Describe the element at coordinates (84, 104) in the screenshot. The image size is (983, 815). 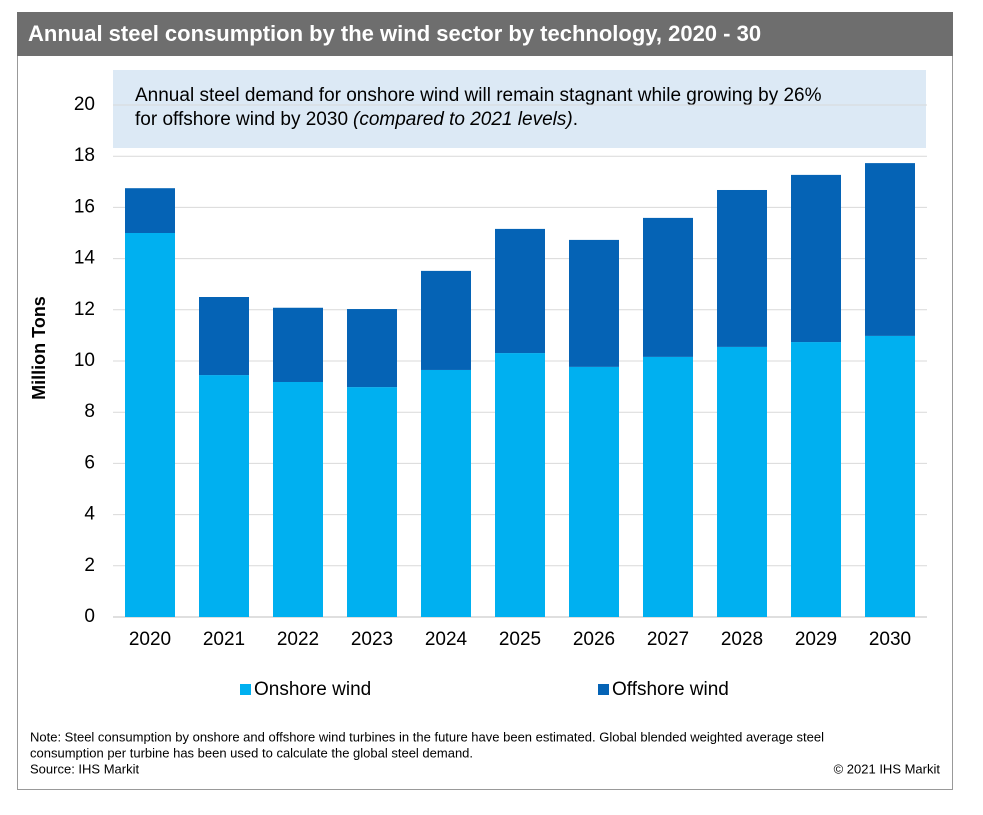
I see `y-tick-label: 20` at that location.